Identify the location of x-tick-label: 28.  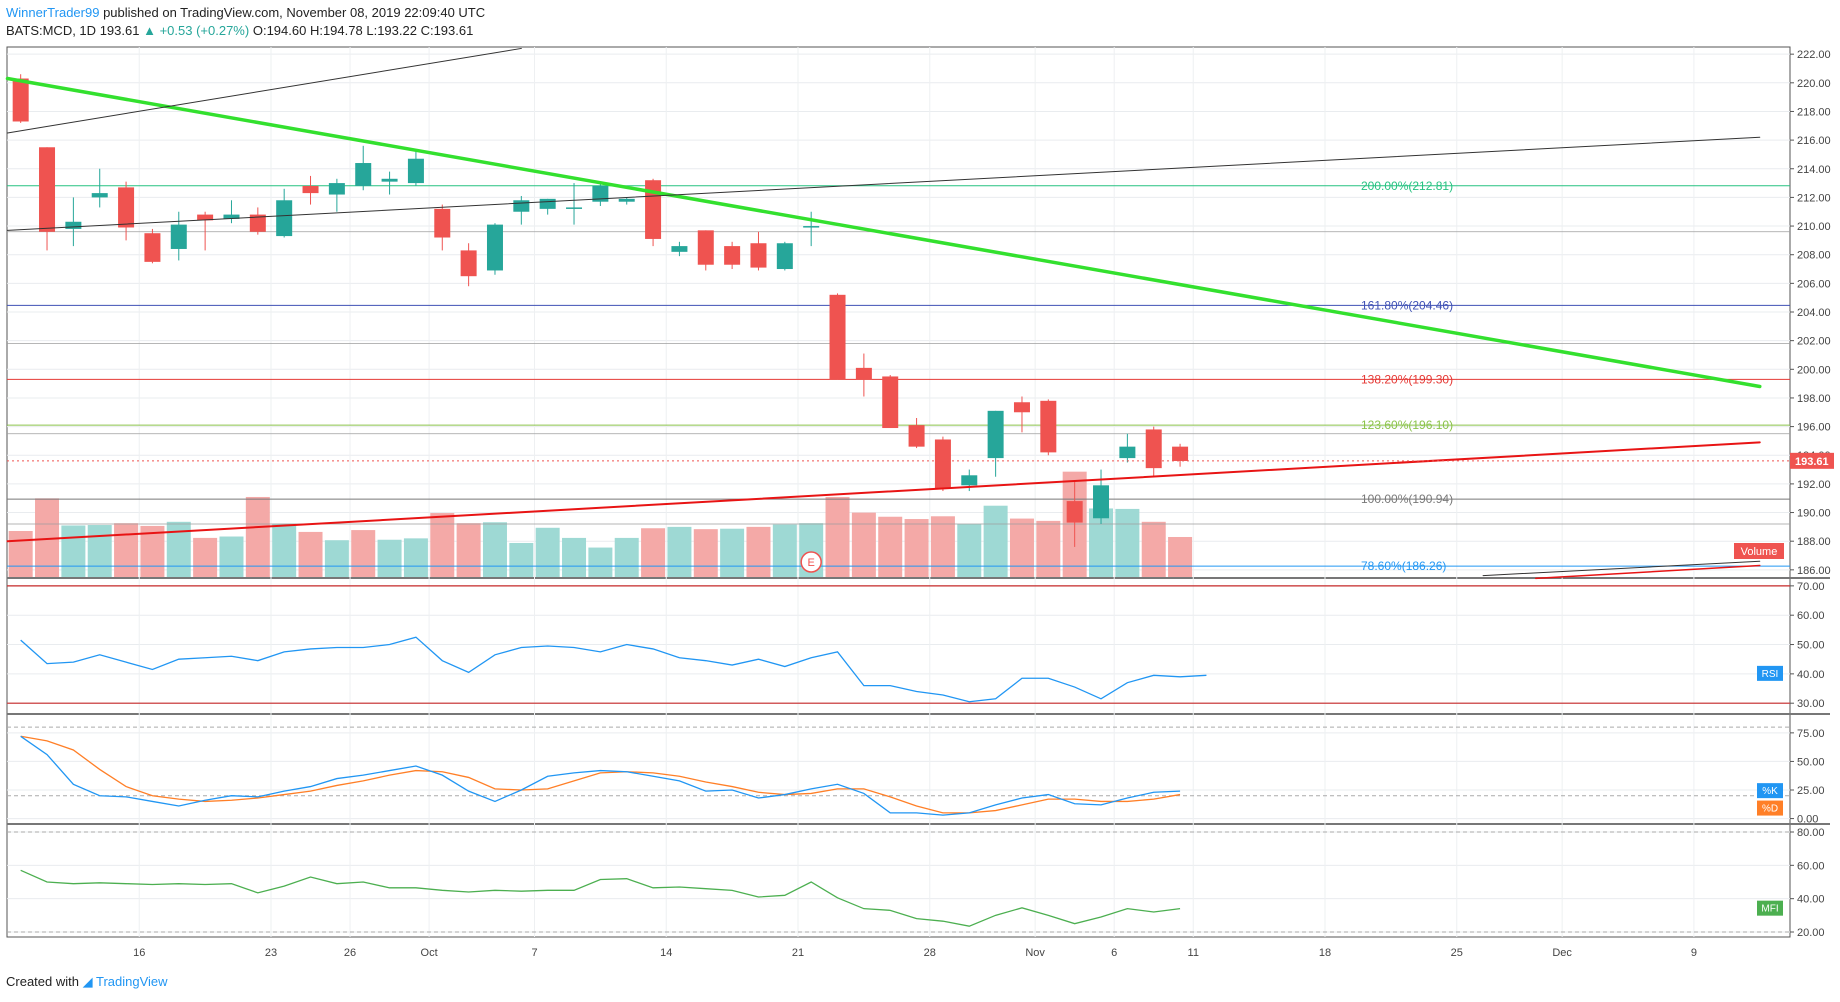
(930, 953).